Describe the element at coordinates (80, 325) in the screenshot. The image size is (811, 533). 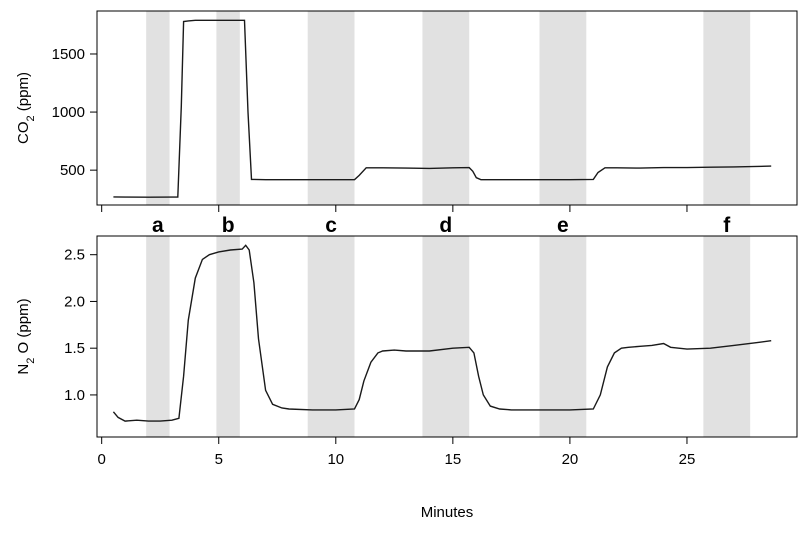
I see `n2o-y-axis: 1.0 1.5 2.0 2.5` at that location.